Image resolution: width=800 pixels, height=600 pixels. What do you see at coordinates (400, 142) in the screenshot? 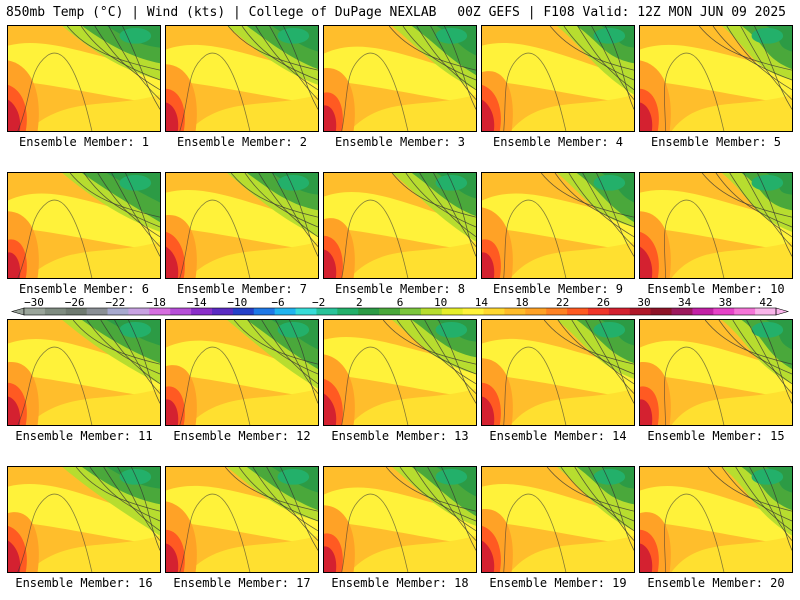
I see `ensemble-member-label: Ensemble Member: 3` at bounding box center [400, 142].